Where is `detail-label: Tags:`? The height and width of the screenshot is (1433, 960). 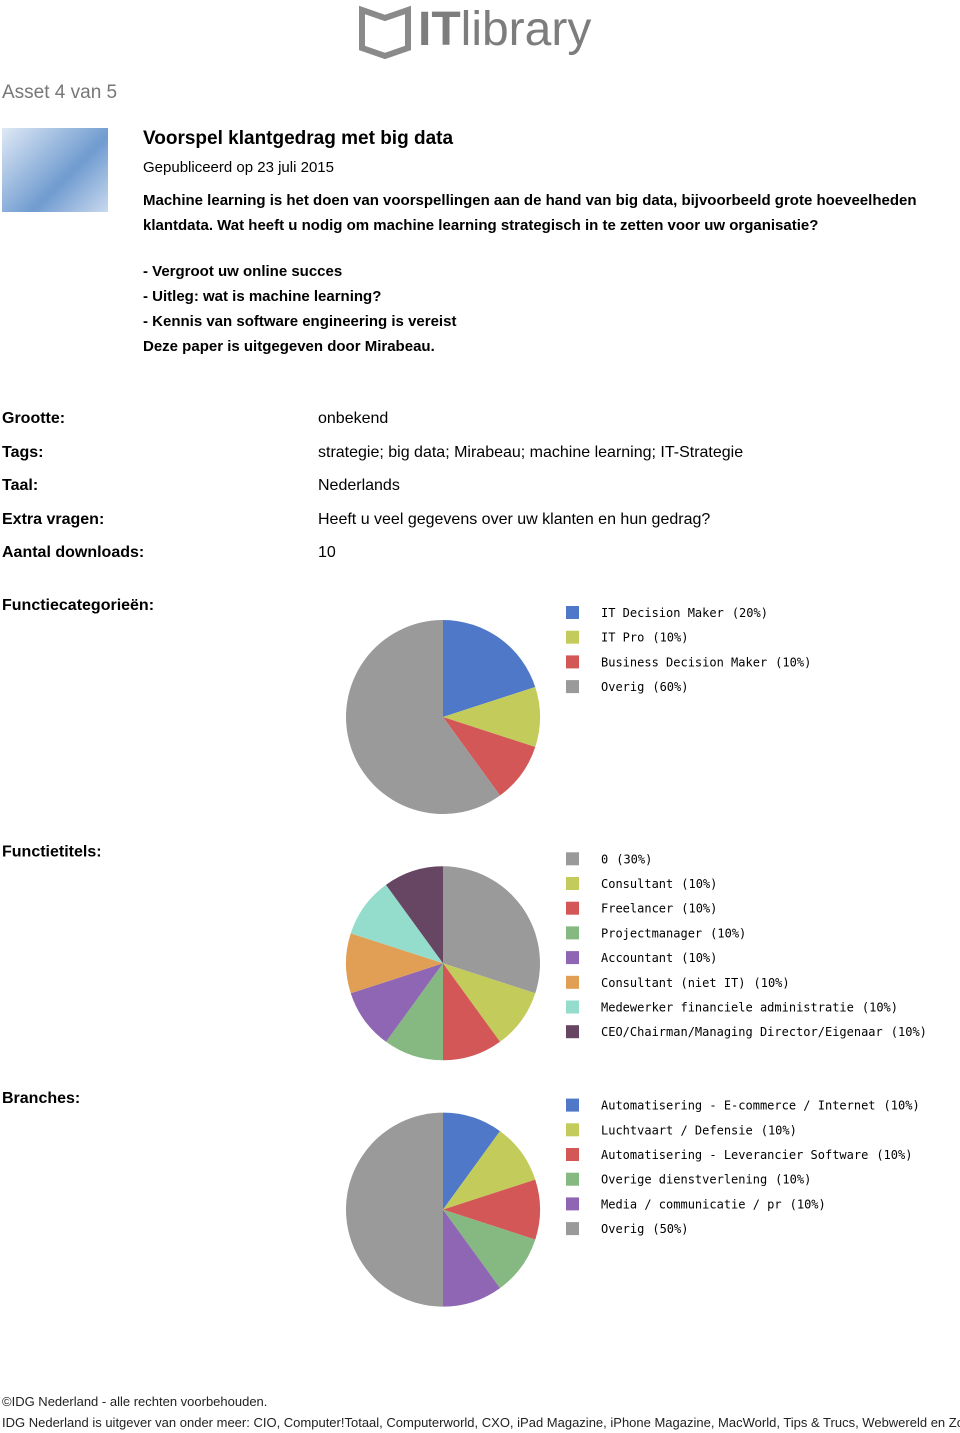
detail-label: Tags: is located at coordinates (23, 452).